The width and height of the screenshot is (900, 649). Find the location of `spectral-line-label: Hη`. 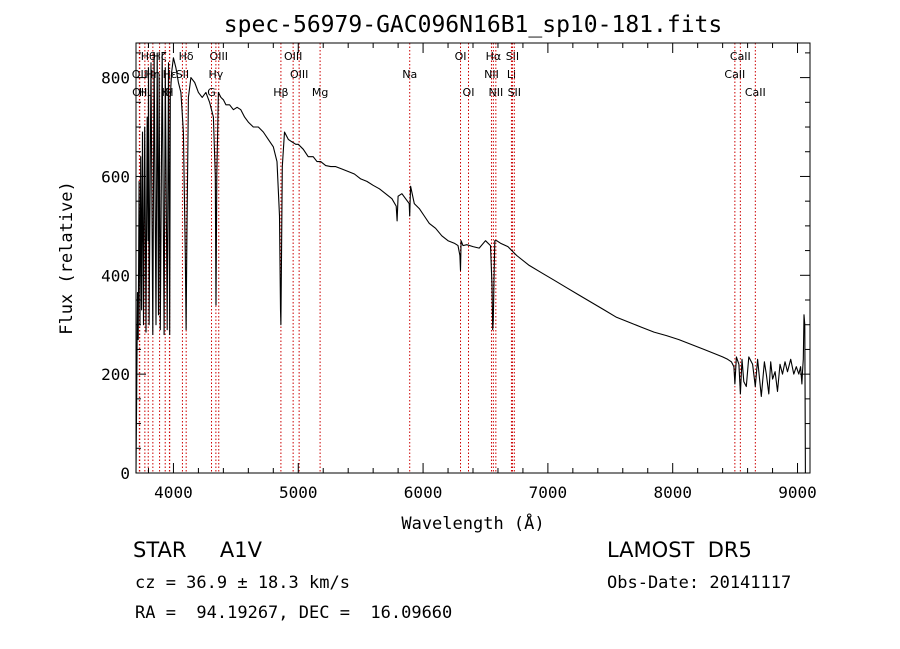

spectral-line-label: Hη is located at coordinates (152, 74).